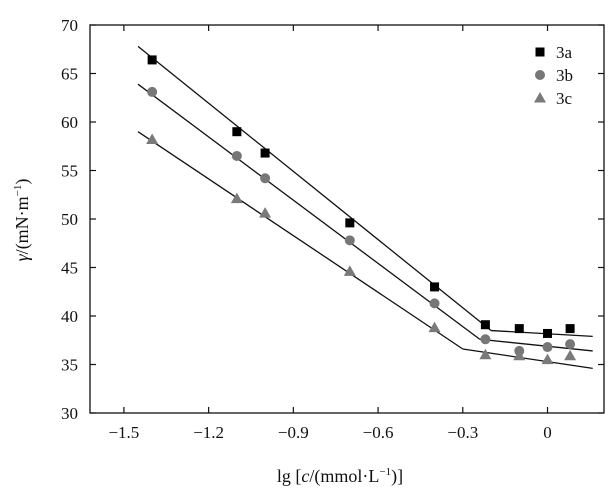 The height and width of the screenshot is (495, 616). I want to click on legend-label-3c: 3c, so click(564, 98).